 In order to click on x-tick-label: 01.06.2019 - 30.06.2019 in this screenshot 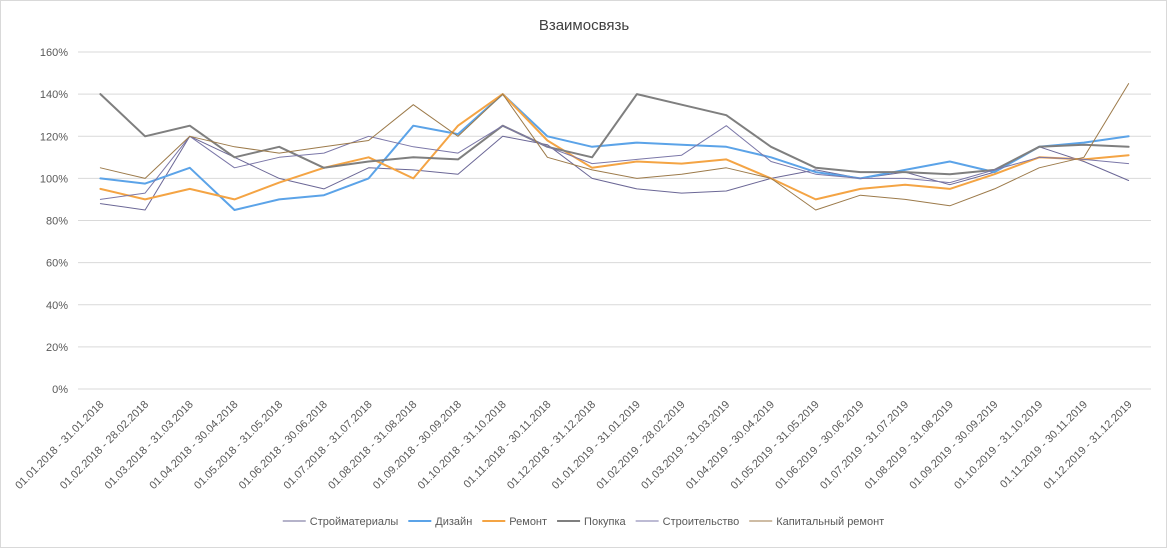, I will do `click(819, 445)`.